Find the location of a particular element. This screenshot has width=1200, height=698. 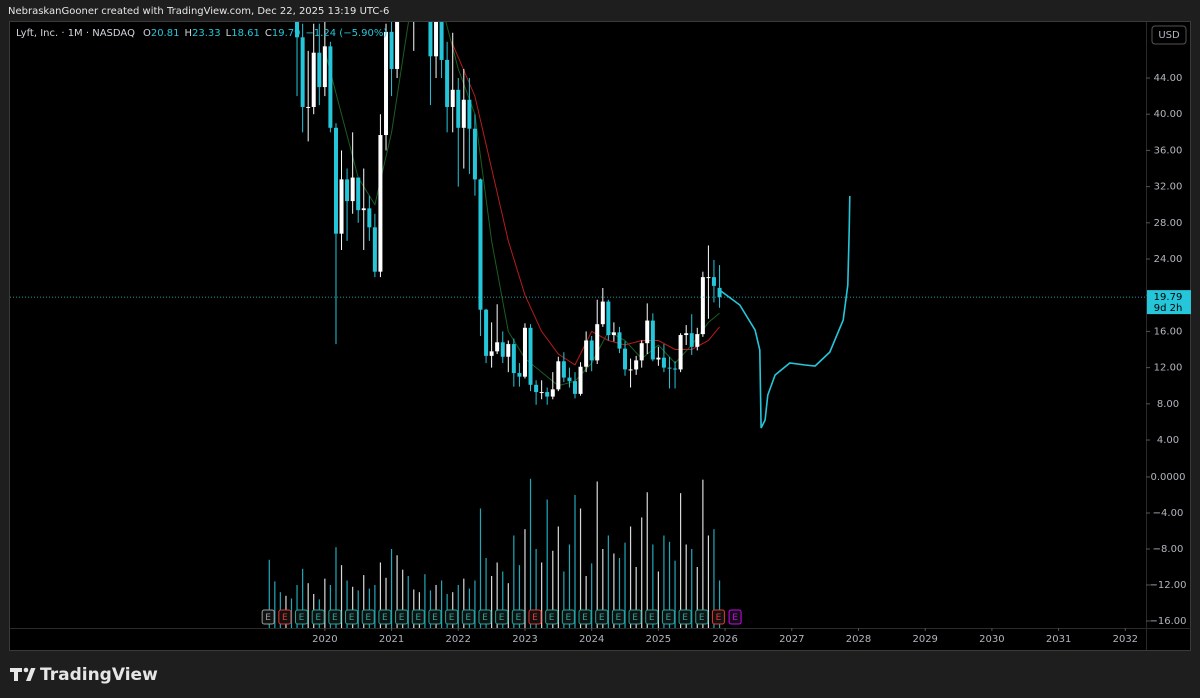

y-tick-label: 44.00 is located at coordinates (1168, 78).